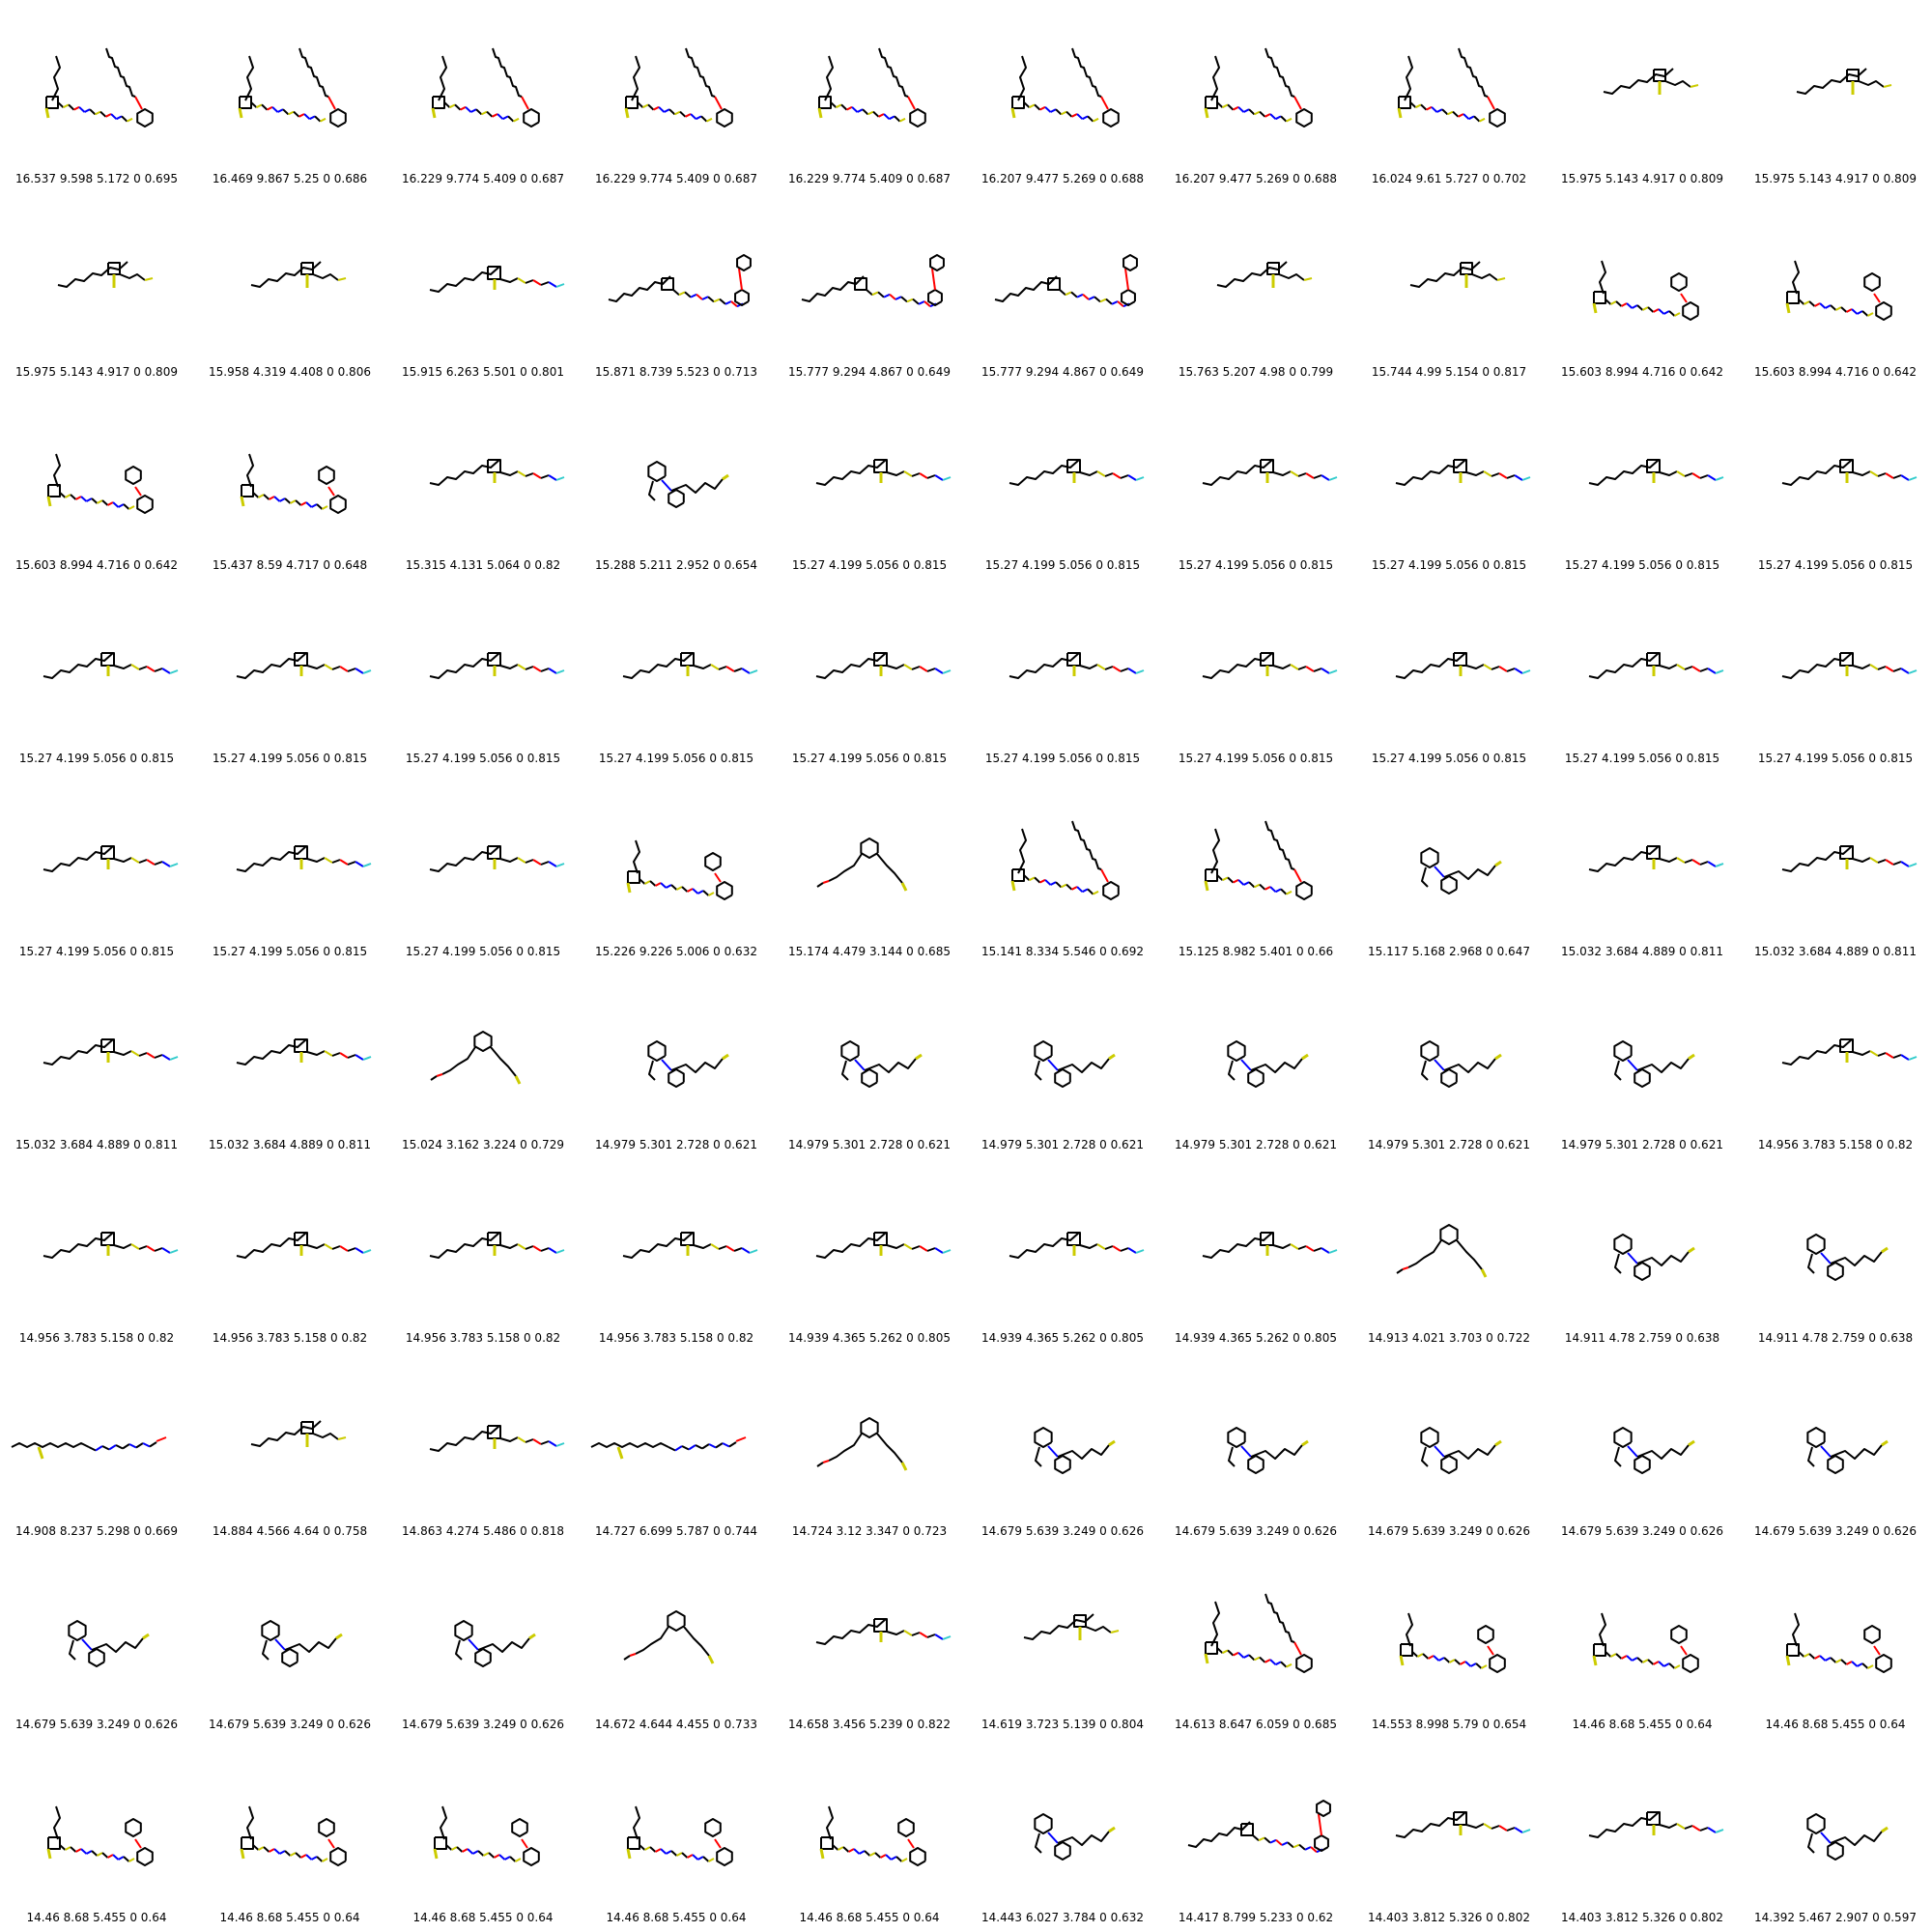 This screenshot has height=1932, width=1932. What do you see at coordinates (676, 1255) in the screenshot?
I see `molecule-cell: 14.956 3.783 5.158 0 0.82` at bounding box center [676, 1255].